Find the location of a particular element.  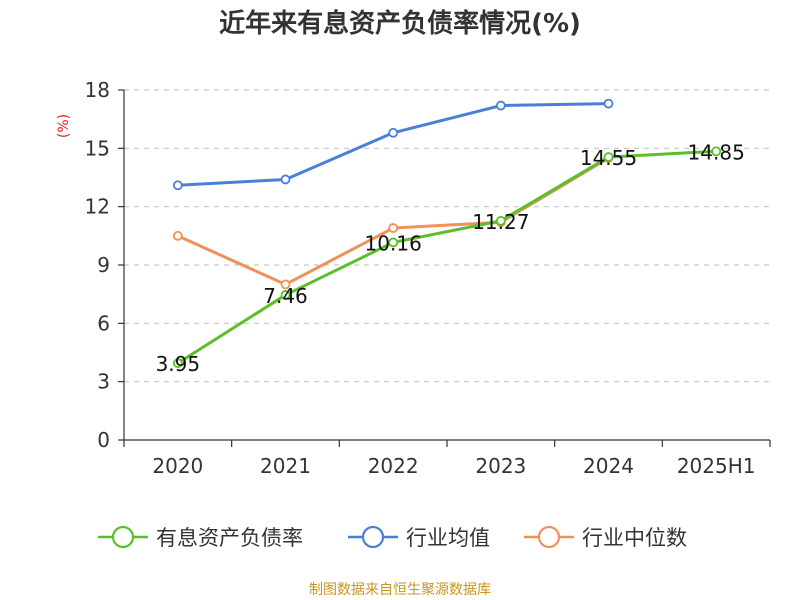

y-tick-label: 15 is located at coordinates (97, 148).